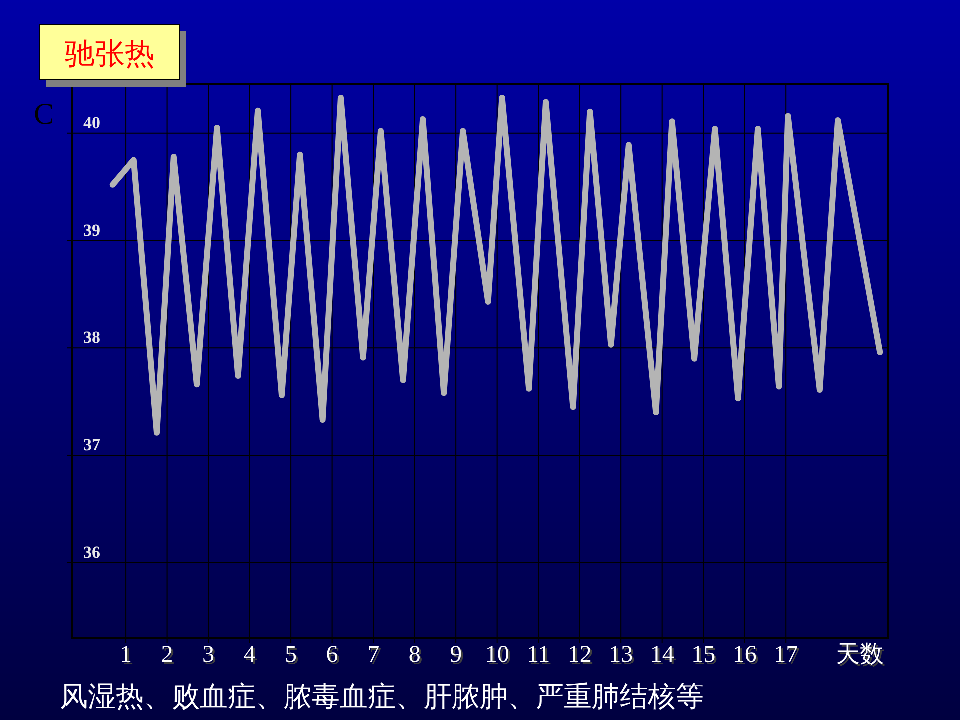 The image size is (960, 720). What do you see at coordinates (374, 655) in the screenshot?
I see `x-tick-label: 7` at bounding box center [374, 655].